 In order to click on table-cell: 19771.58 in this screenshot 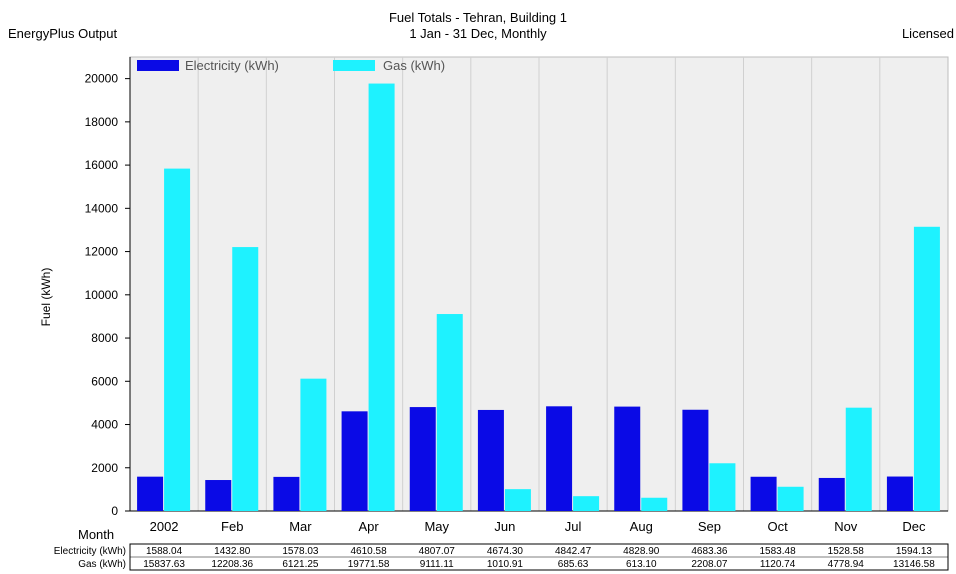, I will do `click(369, 564)`.